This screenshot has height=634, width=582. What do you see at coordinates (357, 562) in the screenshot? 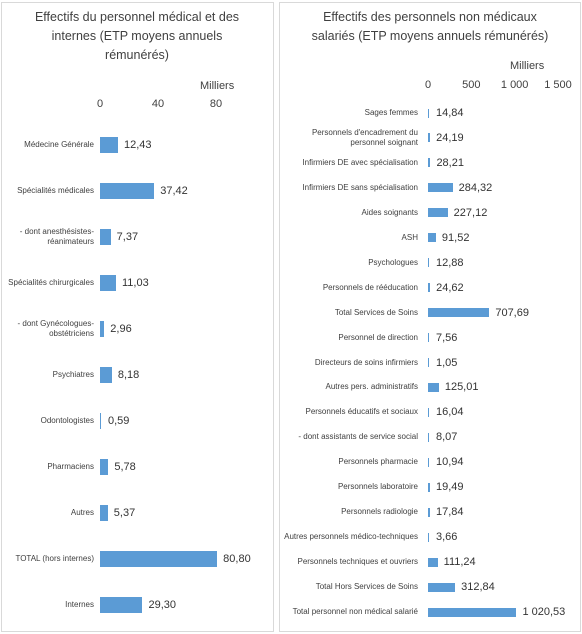
I see `category-label: Personnels techniques et ouvriers` at bounding box center [357, 562].